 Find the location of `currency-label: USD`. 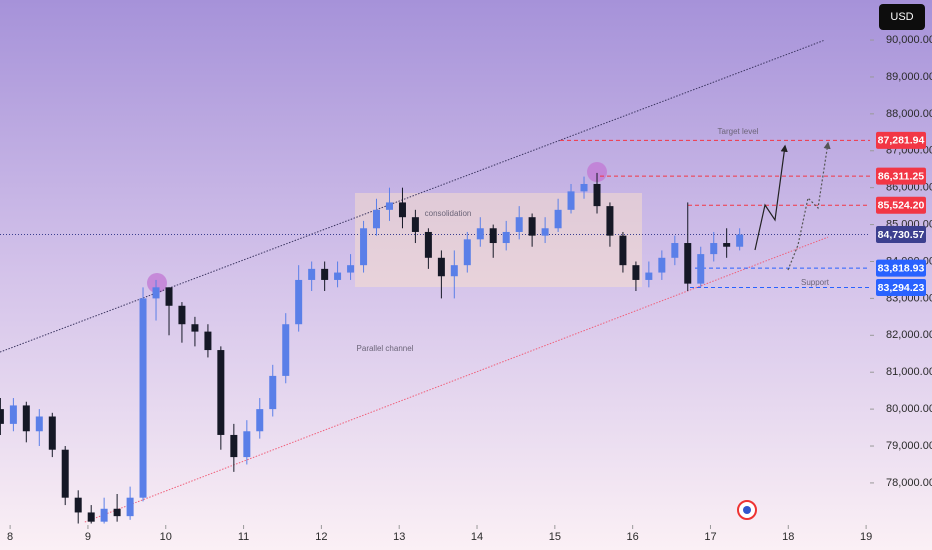

currency-label: USD is located at coordinates (901, 17).